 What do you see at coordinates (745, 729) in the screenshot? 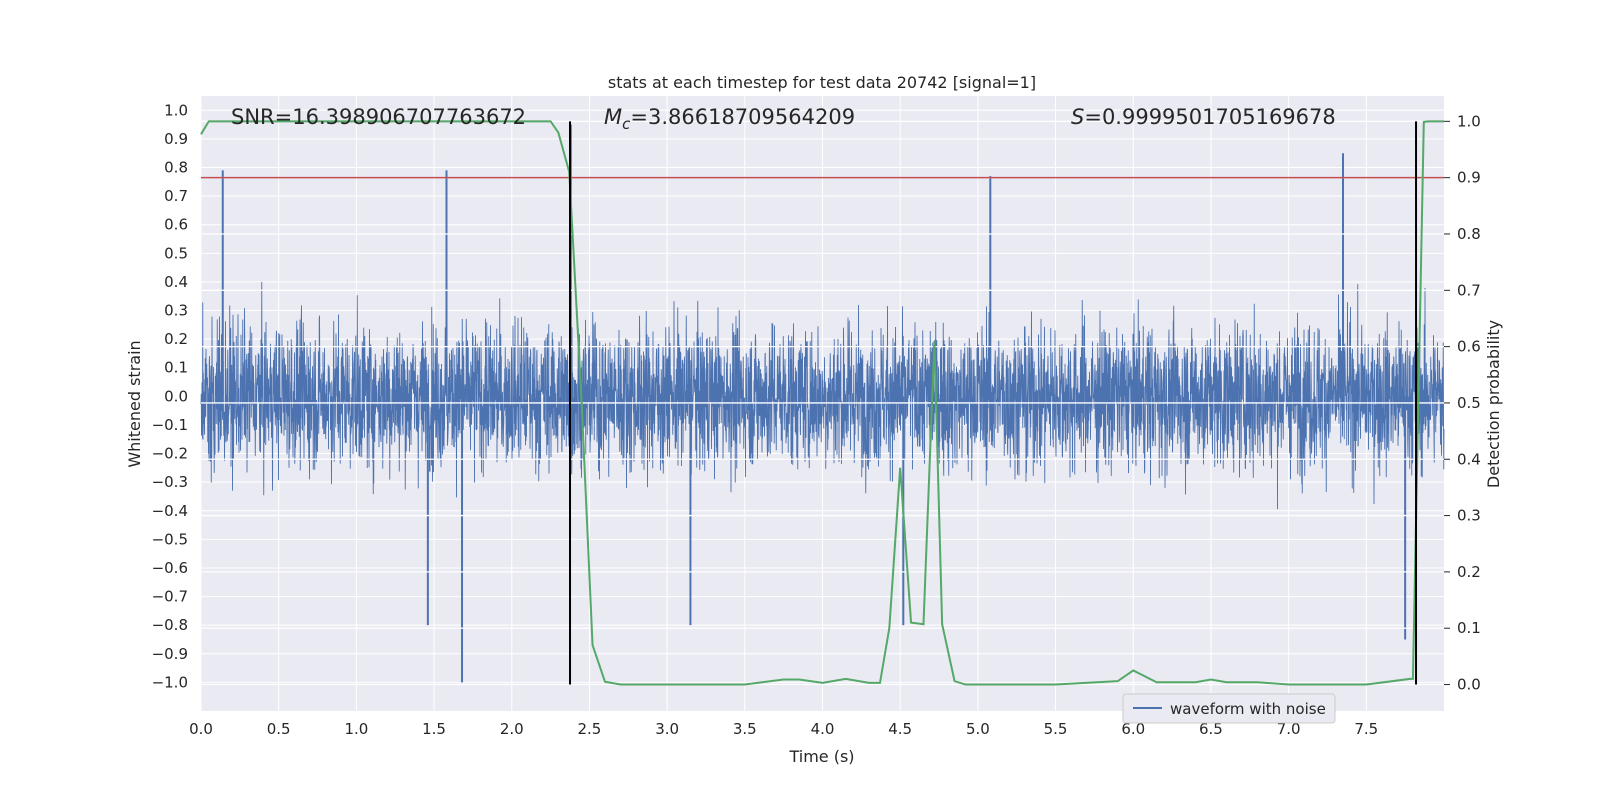
I see `x-tick-label: 3.5` at bounding box center [745, 729].